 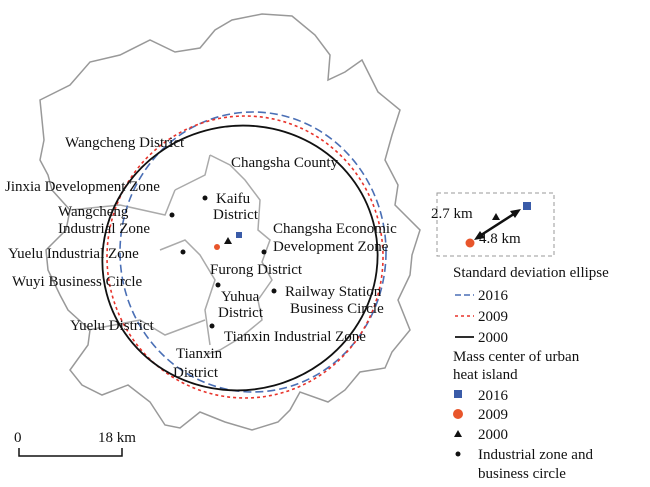 What do you see at coordinates (295, 337) in the screenshot?
I see `label: Tianxin Industrial Zone` at bounding box center [295, 337].